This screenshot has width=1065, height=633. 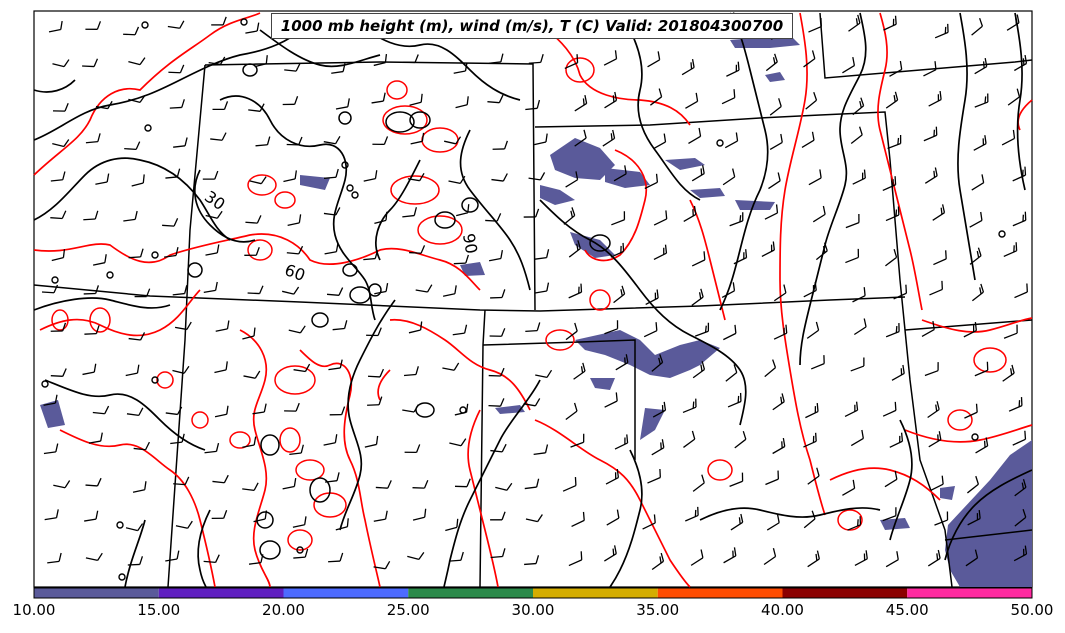 What do you see at coordinates (283, 610) in the screenshot?
I see `colorbar-tick-label: 20.00` at bounding box center [283, 610].